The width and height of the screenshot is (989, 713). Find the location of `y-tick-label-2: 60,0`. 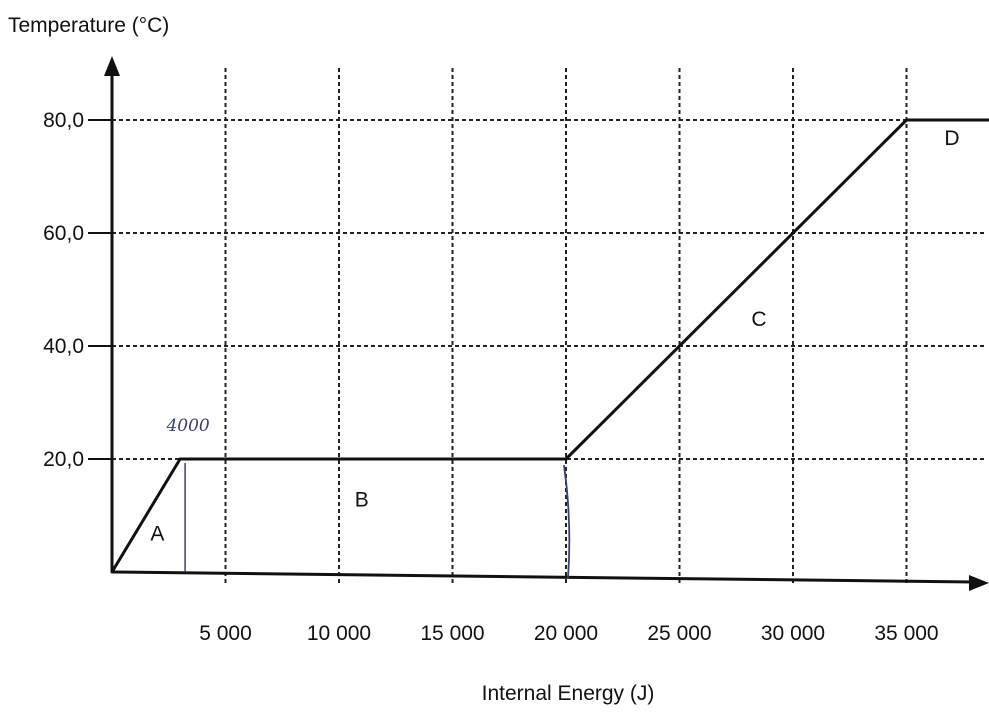

y-tick-label-2: 60,0 is located at coordinates (63, 233).